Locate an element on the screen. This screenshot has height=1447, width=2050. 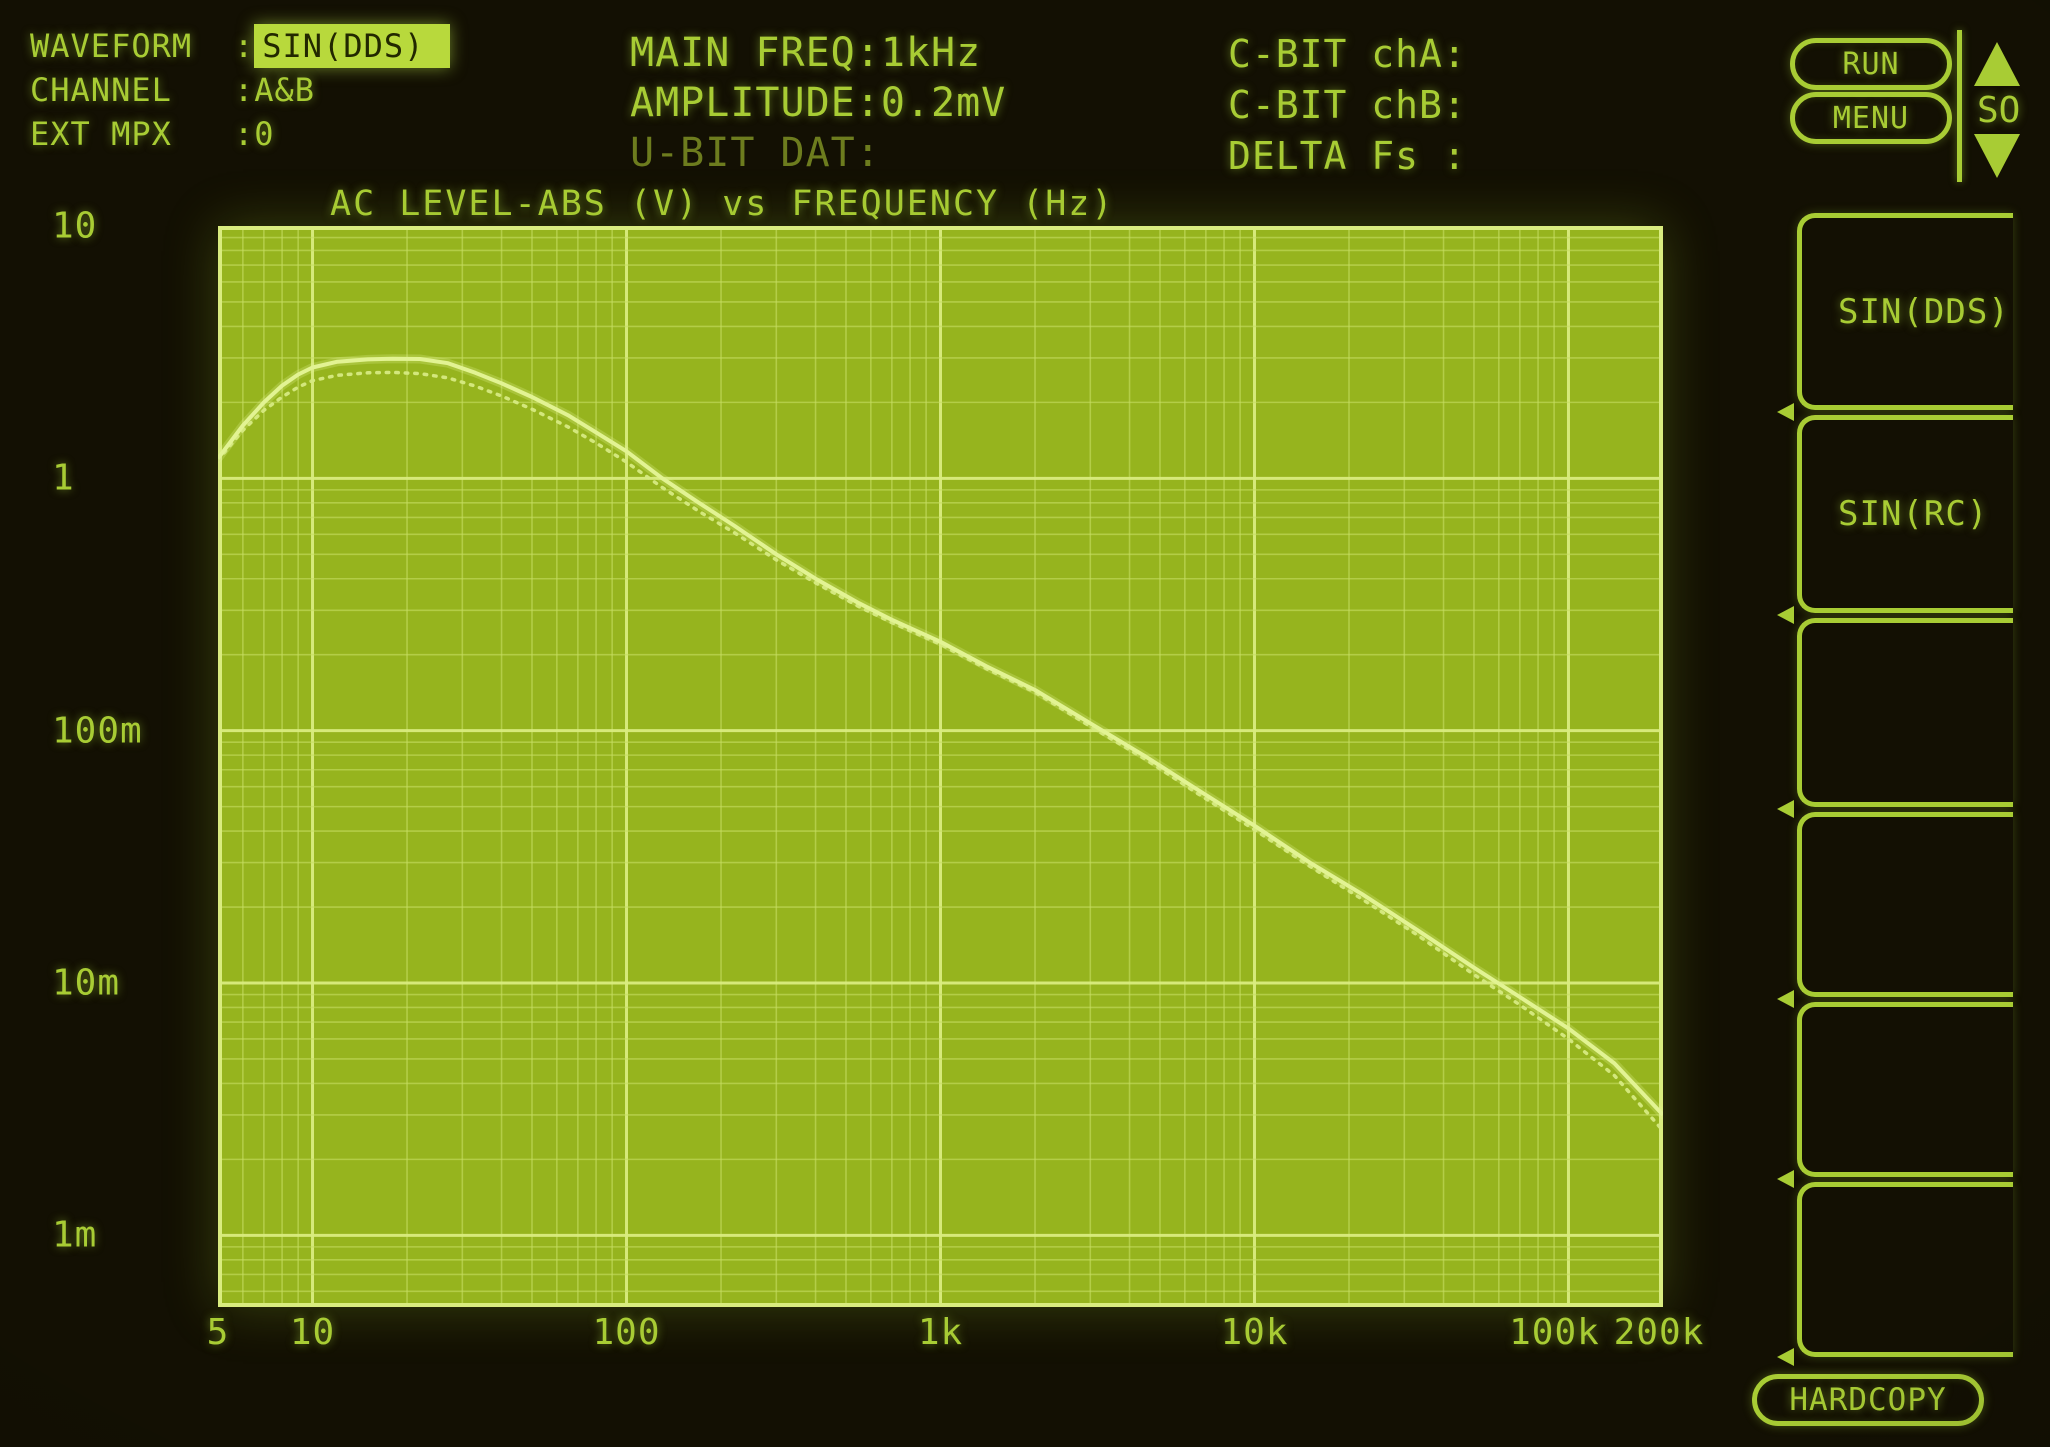
x-tick-5: 5 is located at coordinates (218, 1332).